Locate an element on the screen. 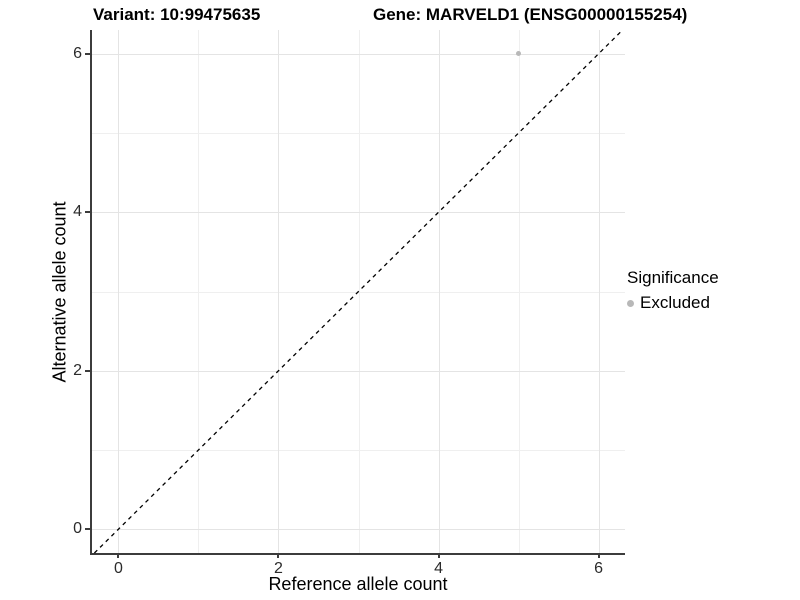  legend-title: Significance is located at coordinates (673, 277).